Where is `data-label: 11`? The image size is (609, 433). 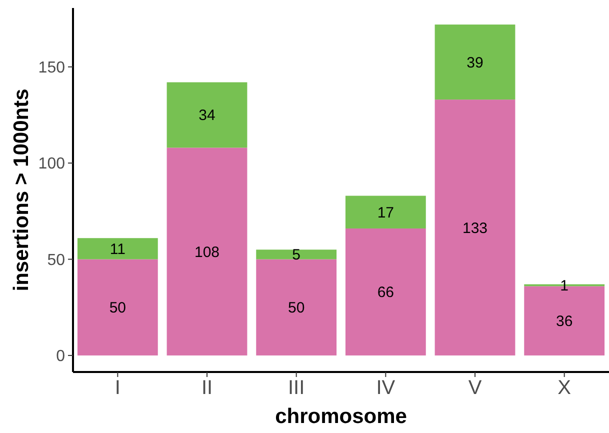
data-label: 11 is located at coordinates (118, 249).